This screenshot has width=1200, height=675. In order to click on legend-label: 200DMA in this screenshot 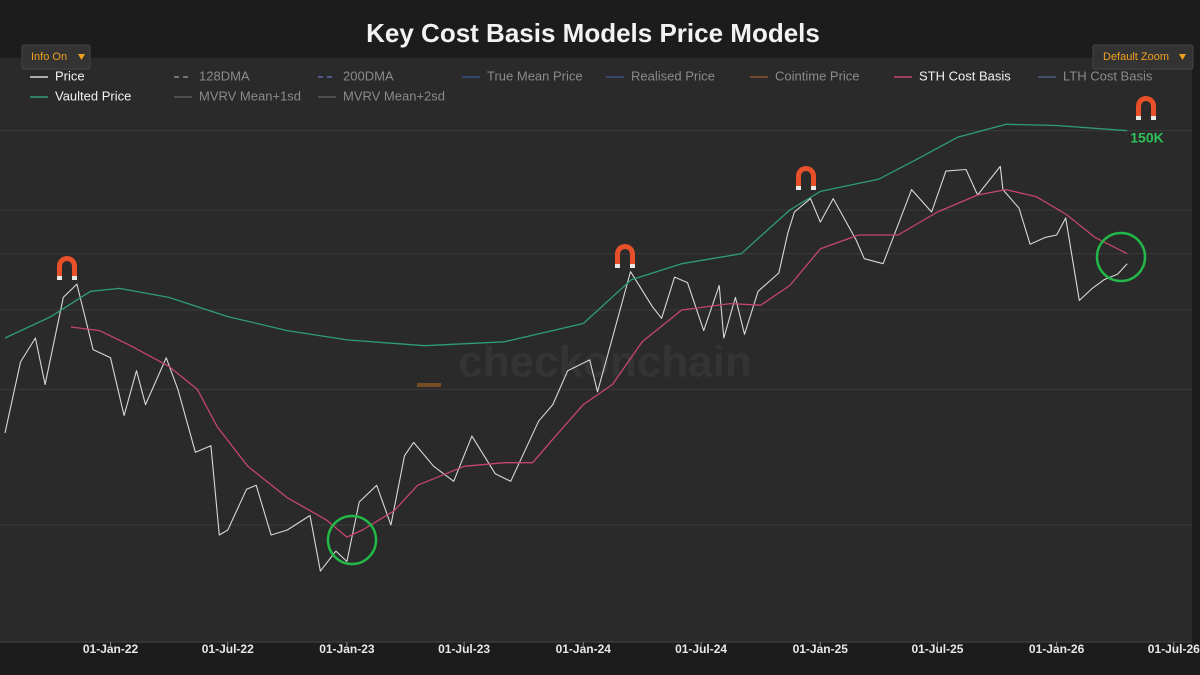, I will do `click(368, 75)`.